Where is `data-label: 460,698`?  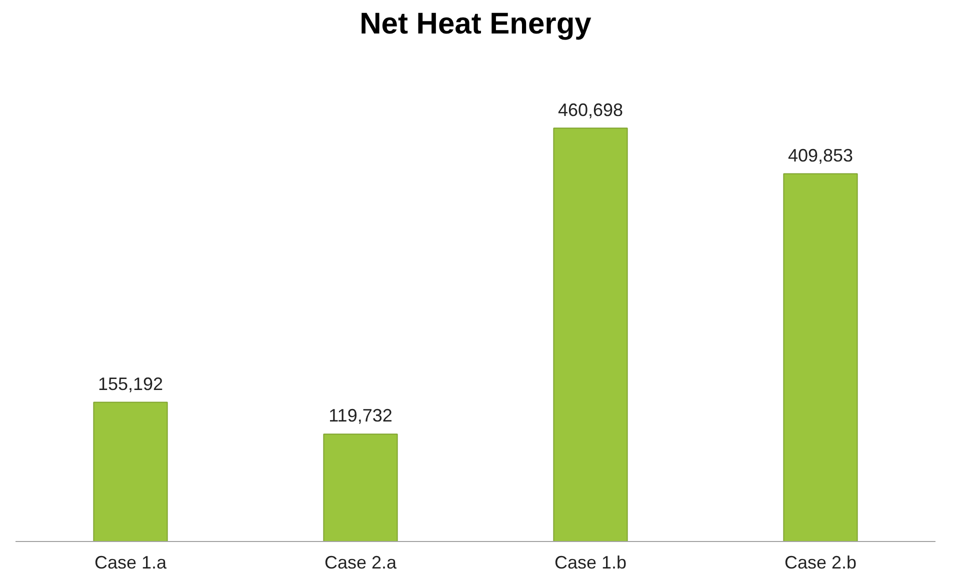 data-label: 460,698 is located at coordinates (591, 110).